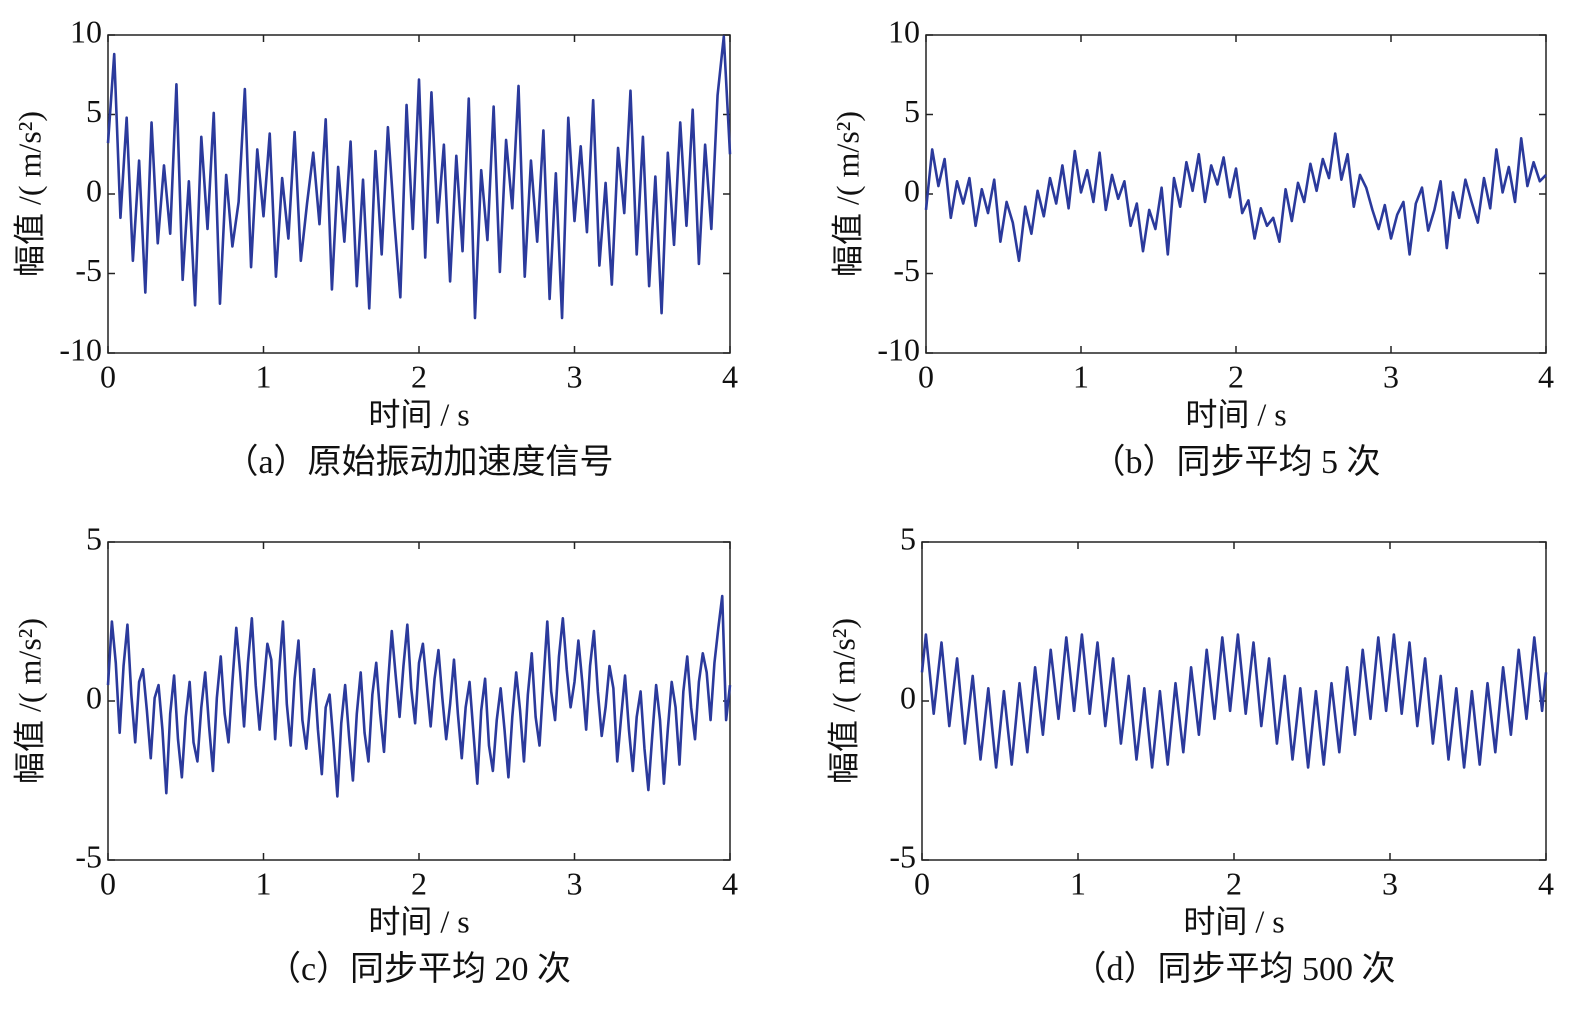  What do you see at coordinates (1234, 969) in the screenshot?
I see `caption: （d）同步平均 500 次` at bounding box center [1234, 969].